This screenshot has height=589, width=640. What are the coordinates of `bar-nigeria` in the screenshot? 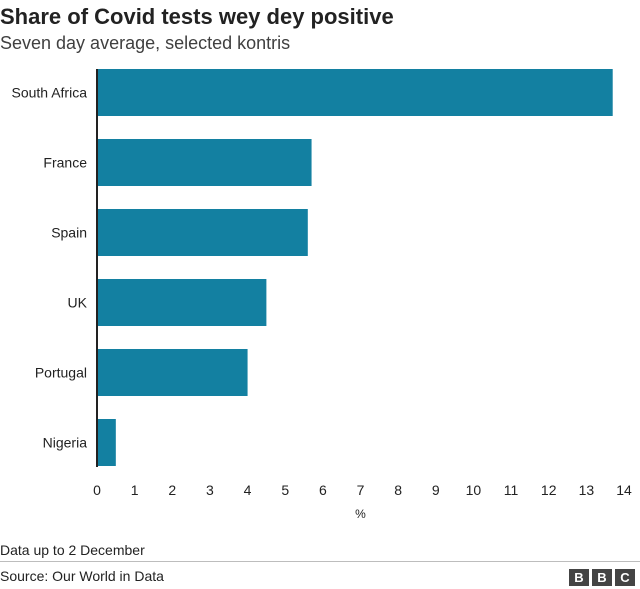 It's located at (106, 442).